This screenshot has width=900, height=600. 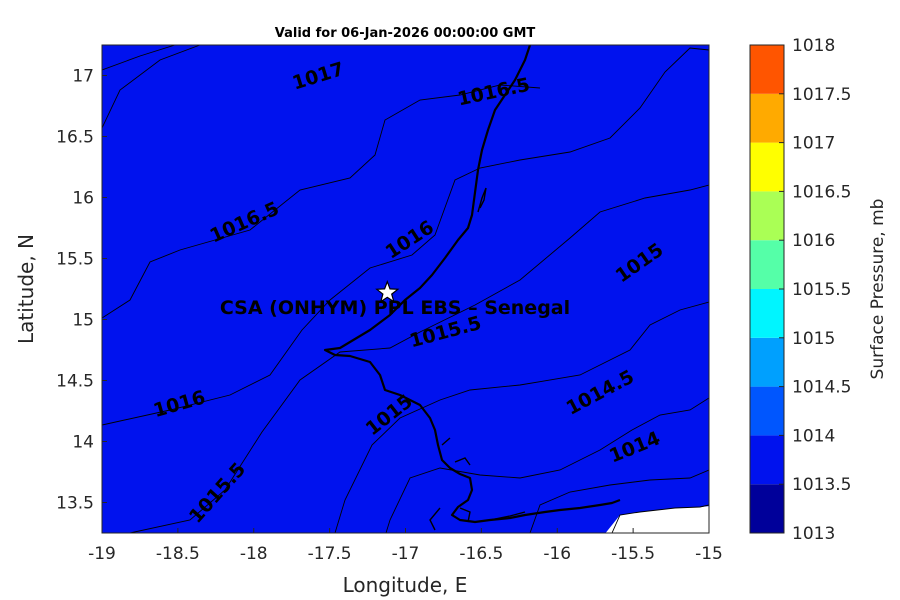 I want to click on colorbar-tick-label: 1014, so click(x=813, y=436).